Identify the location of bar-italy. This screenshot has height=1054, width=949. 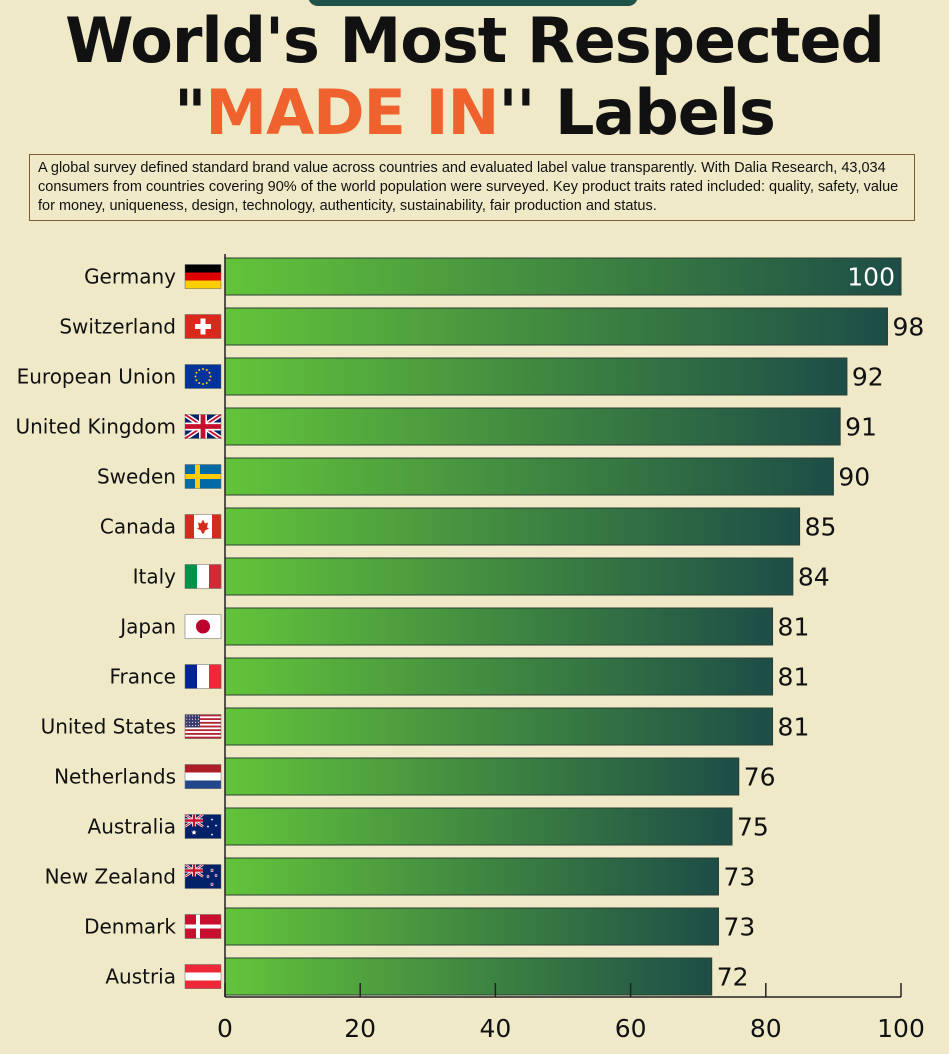
(509, 576).